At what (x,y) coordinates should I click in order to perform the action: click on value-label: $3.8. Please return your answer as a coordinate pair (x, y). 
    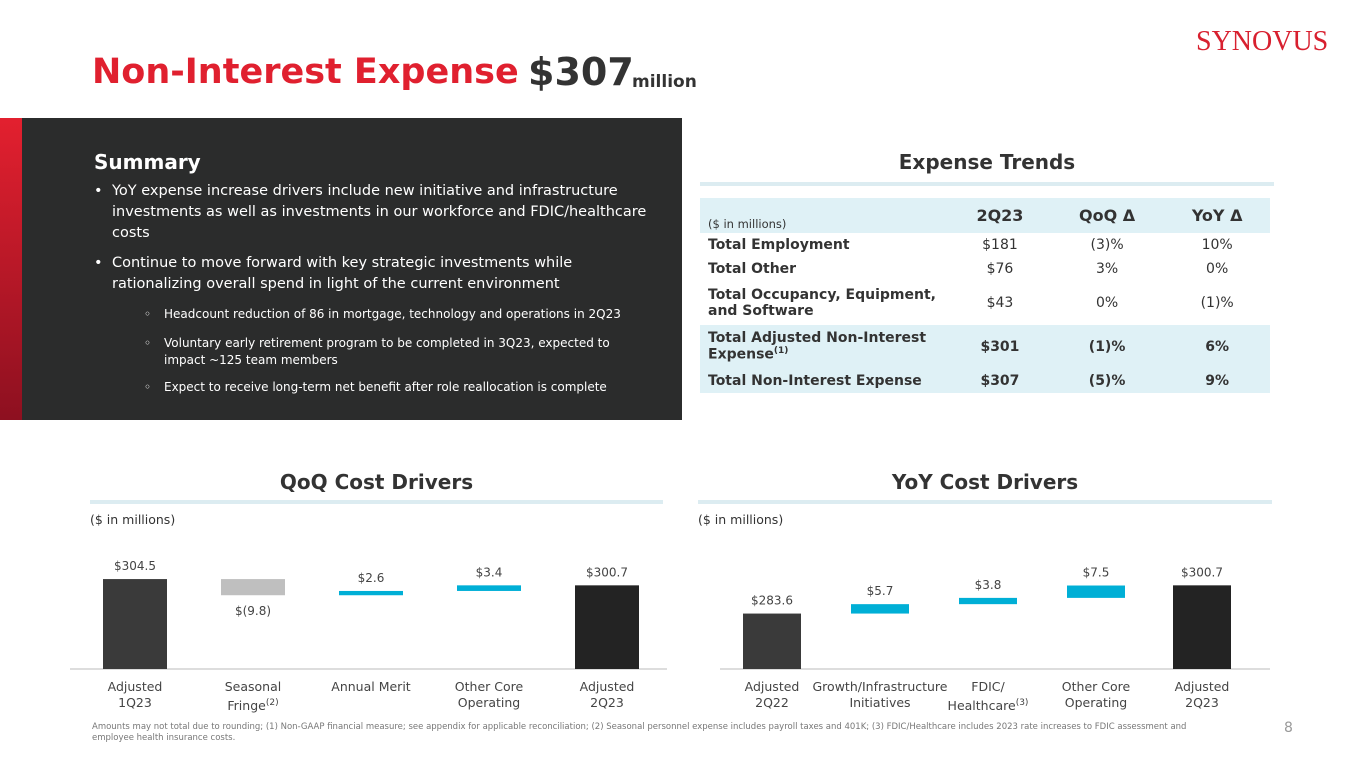
    Looking at the image, I should click on (988, 585).